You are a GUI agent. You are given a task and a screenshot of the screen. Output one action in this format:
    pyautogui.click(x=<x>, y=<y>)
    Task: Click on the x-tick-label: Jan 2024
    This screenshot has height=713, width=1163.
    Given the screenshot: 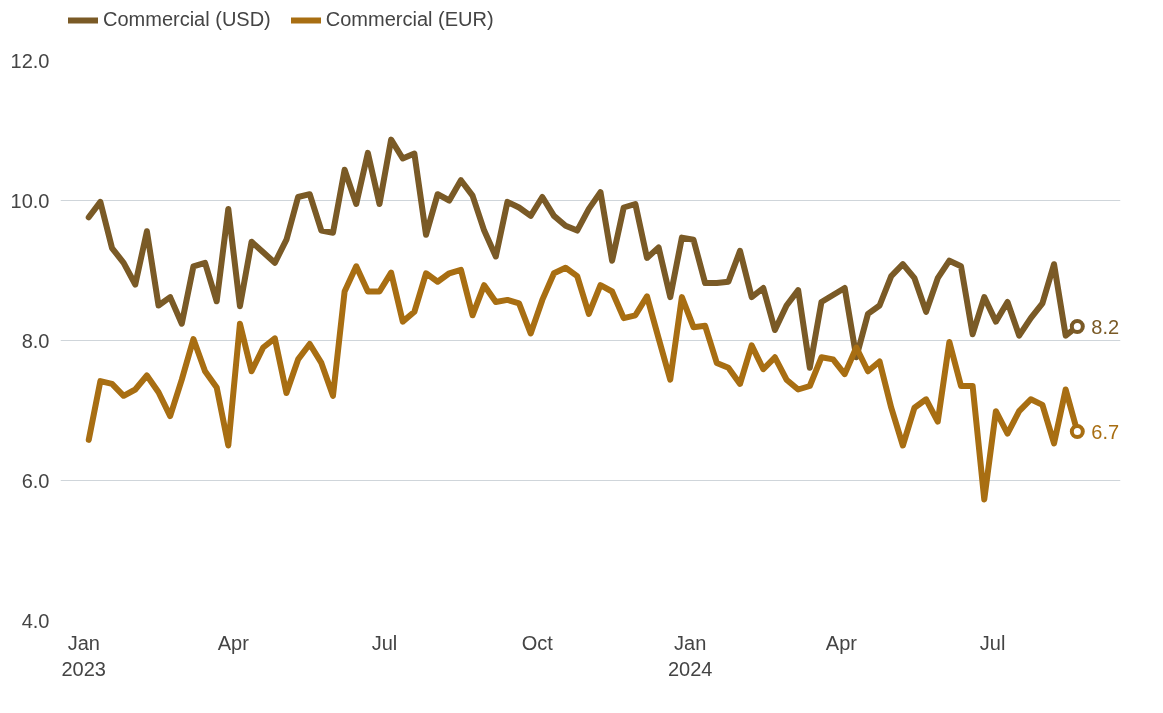 What is the action you would take?
    pyautogui.click(x=690, y=655)
    